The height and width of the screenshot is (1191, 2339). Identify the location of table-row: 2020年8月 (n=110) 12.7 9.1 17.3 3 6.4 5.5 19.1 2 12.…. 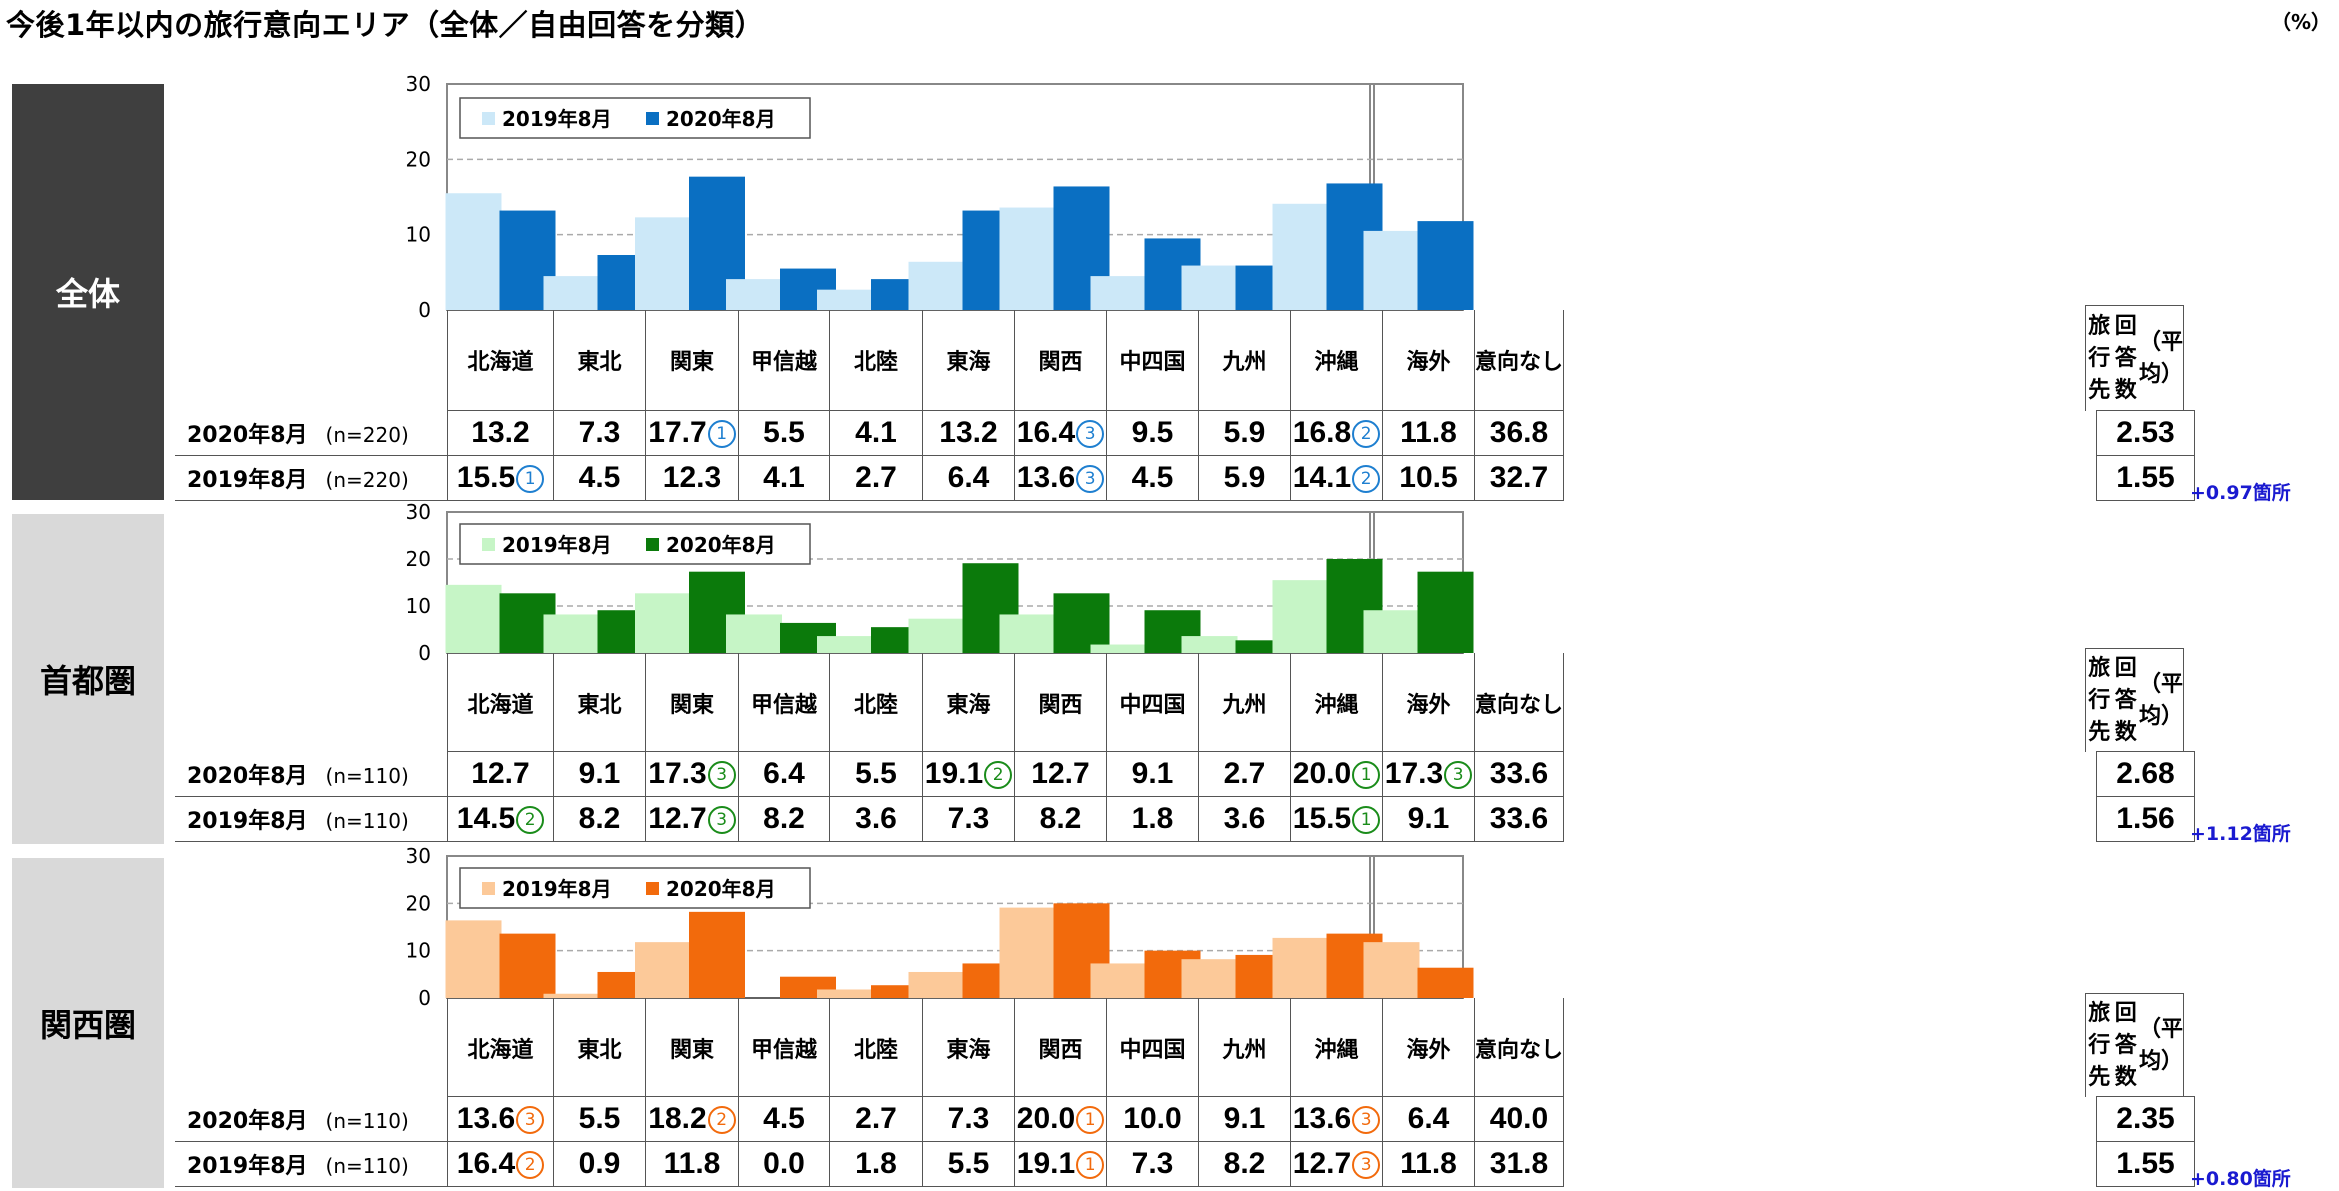
(1185, 774).